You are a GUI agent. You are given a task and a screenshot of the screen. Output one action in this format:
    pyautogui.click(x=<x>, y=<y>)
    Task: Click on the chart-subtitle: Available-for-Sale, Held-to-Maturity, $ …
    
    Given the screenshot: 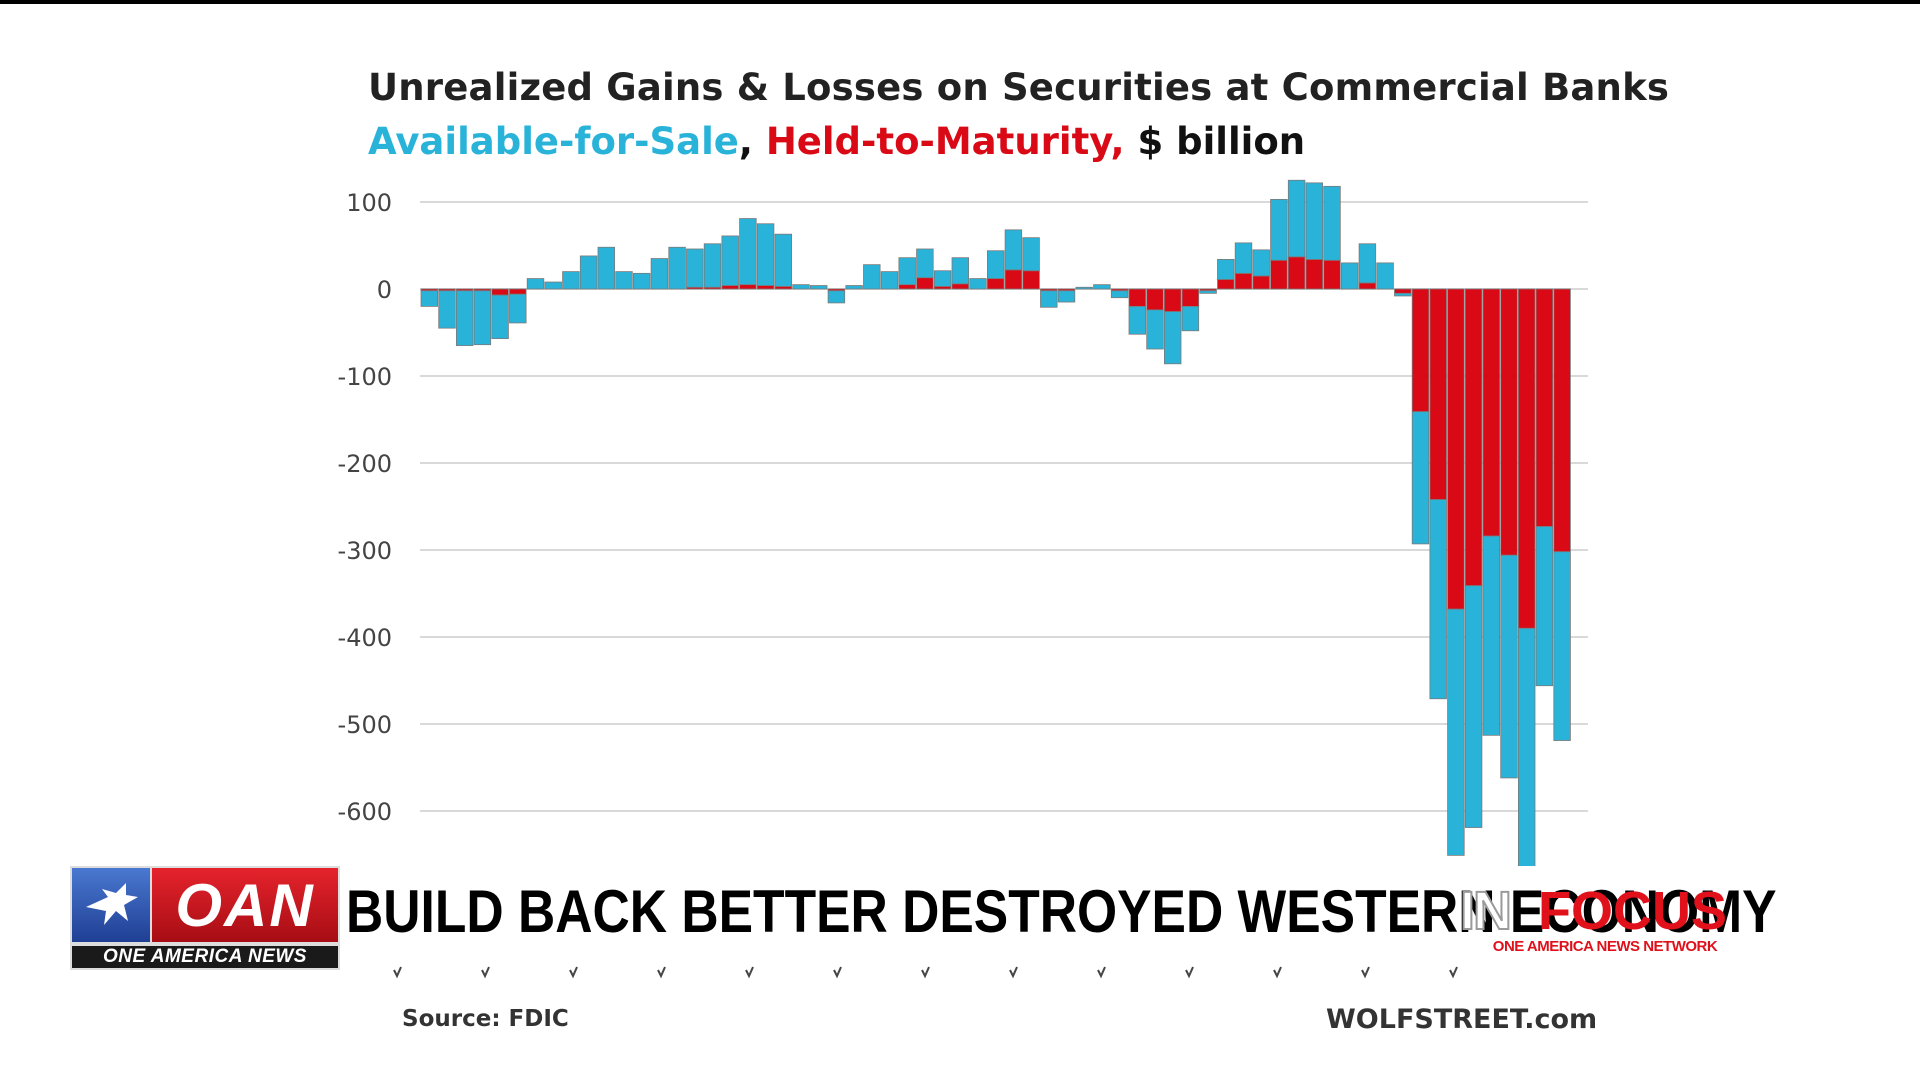 What is the action you would take?
    pyautogui.click(x=836, y=141)
    